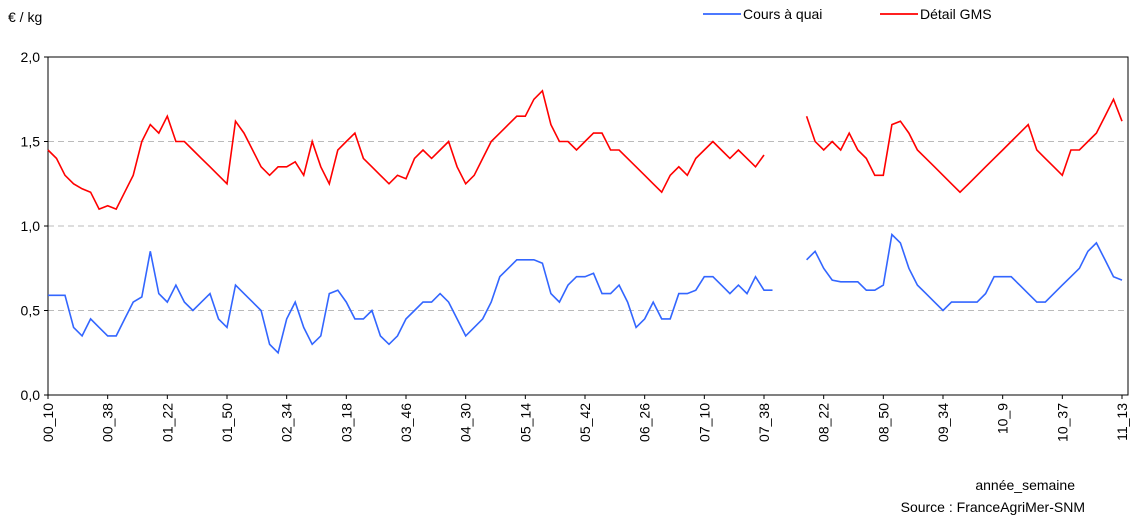 The image size is (1136, 524). I want to click on y-tick-label: 1,0, so click(31, 226).